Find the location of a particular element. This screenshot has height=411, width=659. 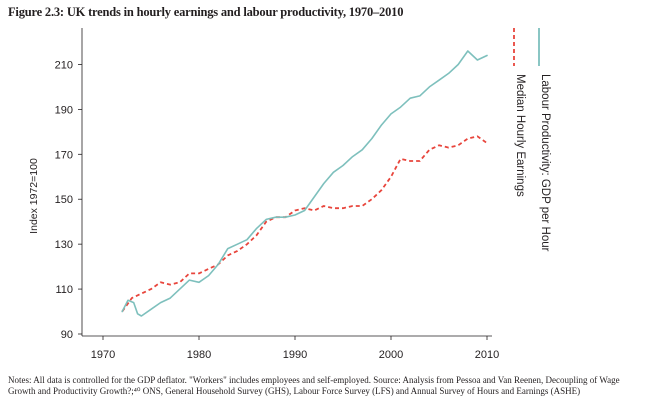

legend-entry-median-hourly-earnings: Median Hourly Earnings is located at coordinates (519, 112).